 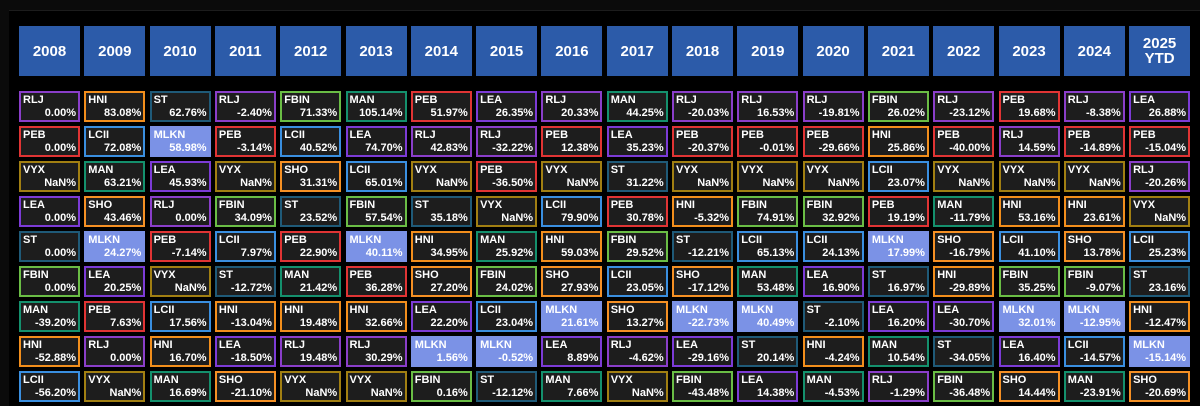 I want to click on return-value: 53.16%, so click(x=1037, y=218).